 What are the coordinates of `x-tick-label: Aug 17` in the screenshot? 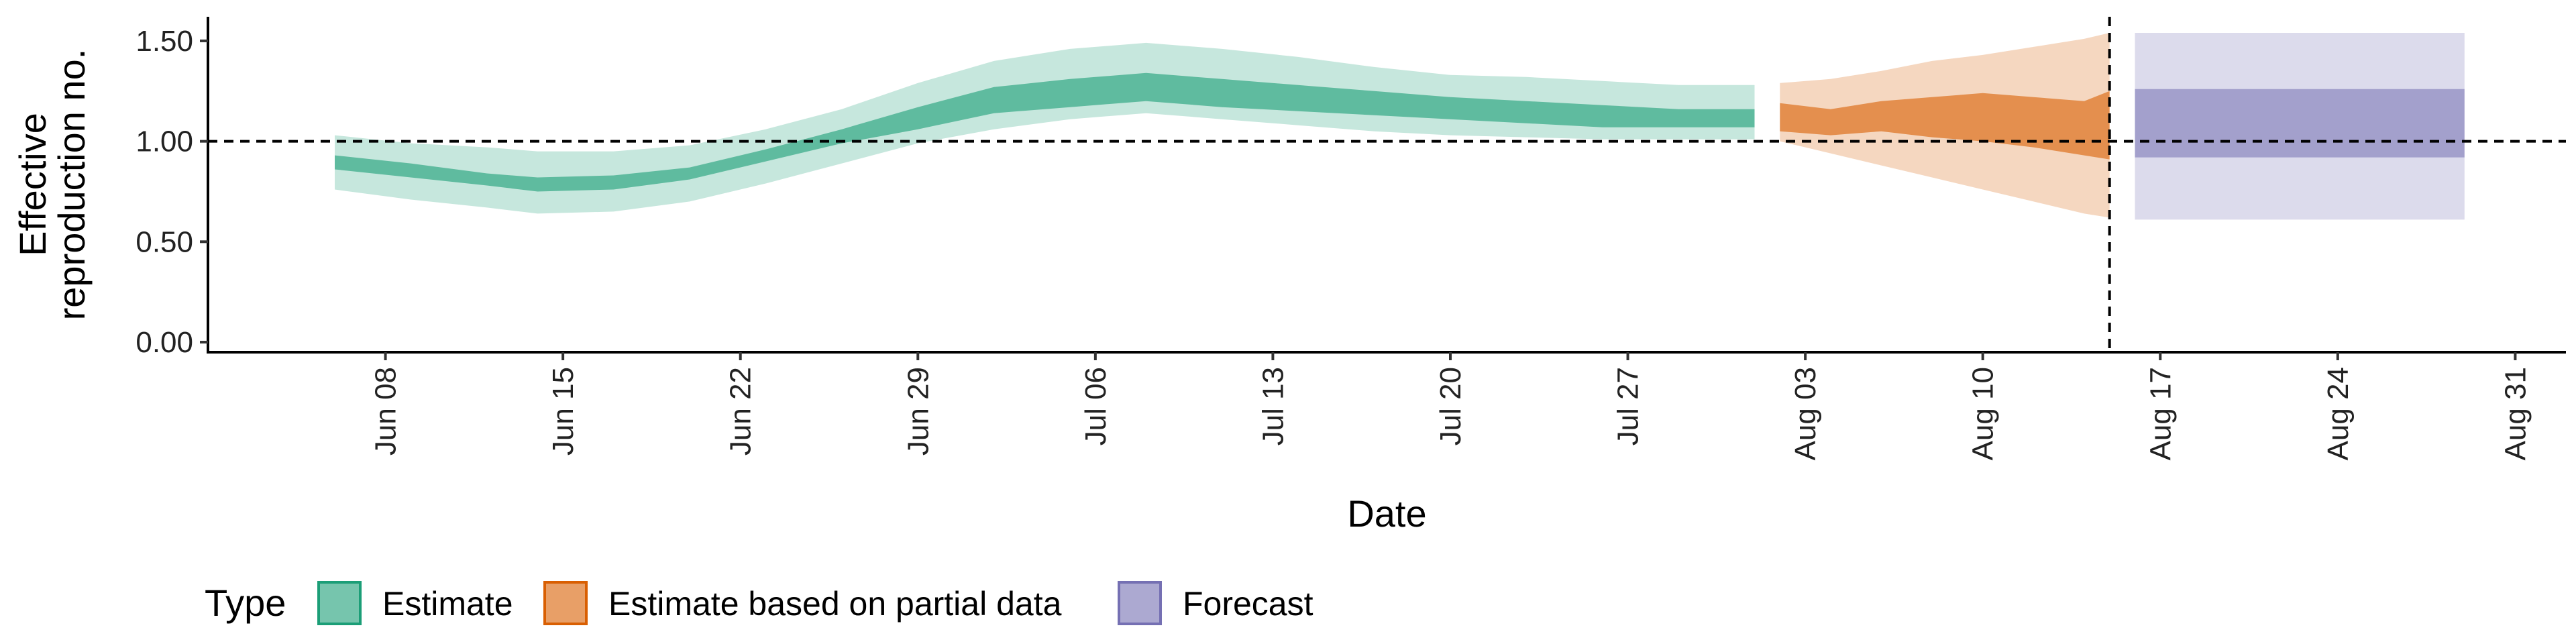 It's located at (2160, 413).